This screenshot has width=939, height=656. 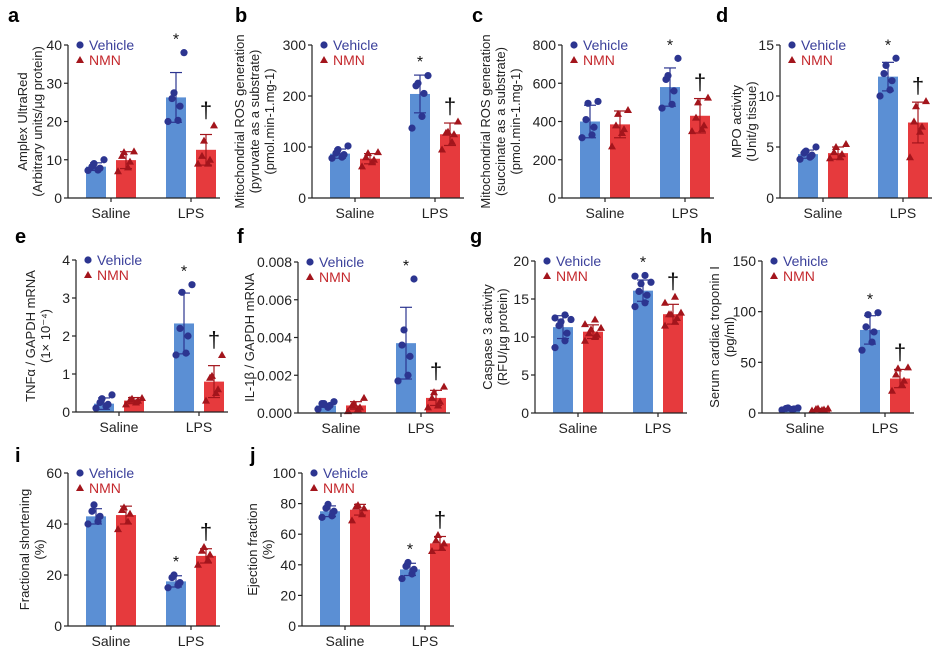 What do you see at coordinates (54, 524) in the screenshot?
I see `y-tick-label: 40` at bounding box center [54, 524].